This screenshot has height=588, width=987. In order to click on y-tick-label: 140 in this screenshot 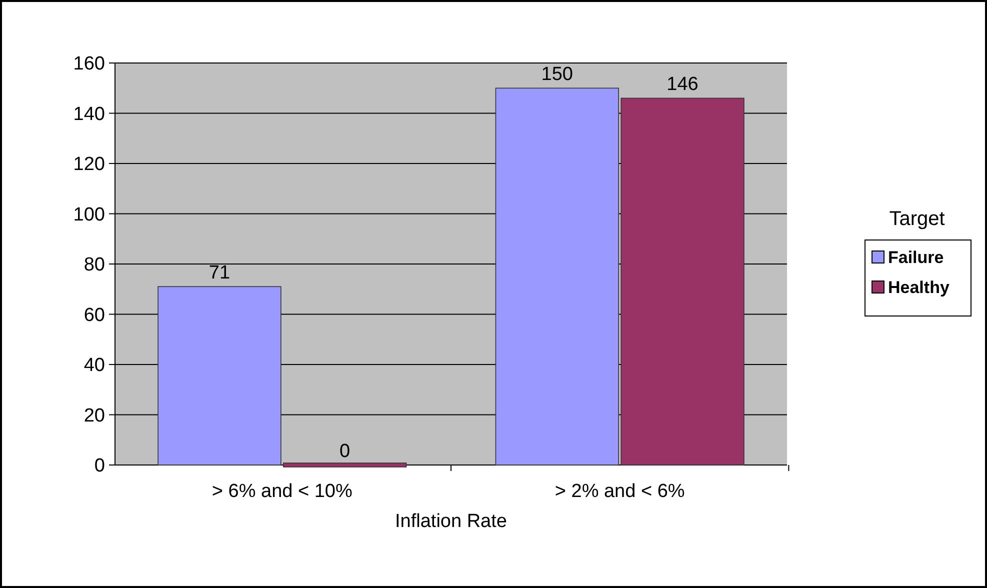, I will do `click(89, 114)`.